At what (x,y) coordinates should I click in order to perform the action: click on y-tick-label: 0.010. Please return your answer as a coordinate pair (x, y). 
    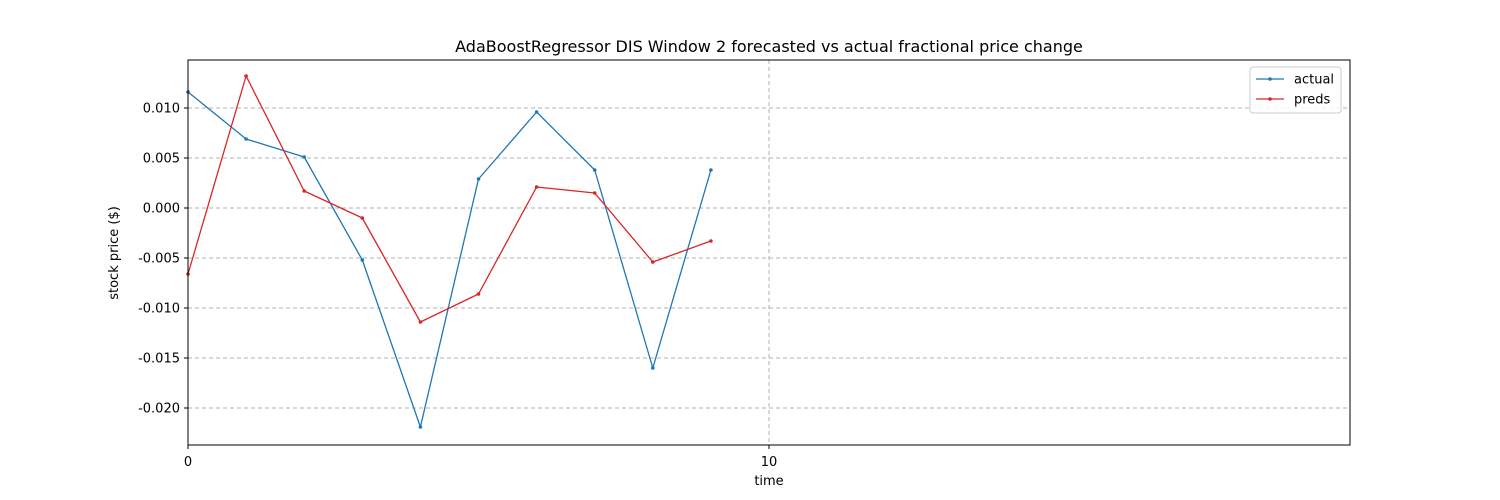
    Looking at the image, I should click on (161, 109).